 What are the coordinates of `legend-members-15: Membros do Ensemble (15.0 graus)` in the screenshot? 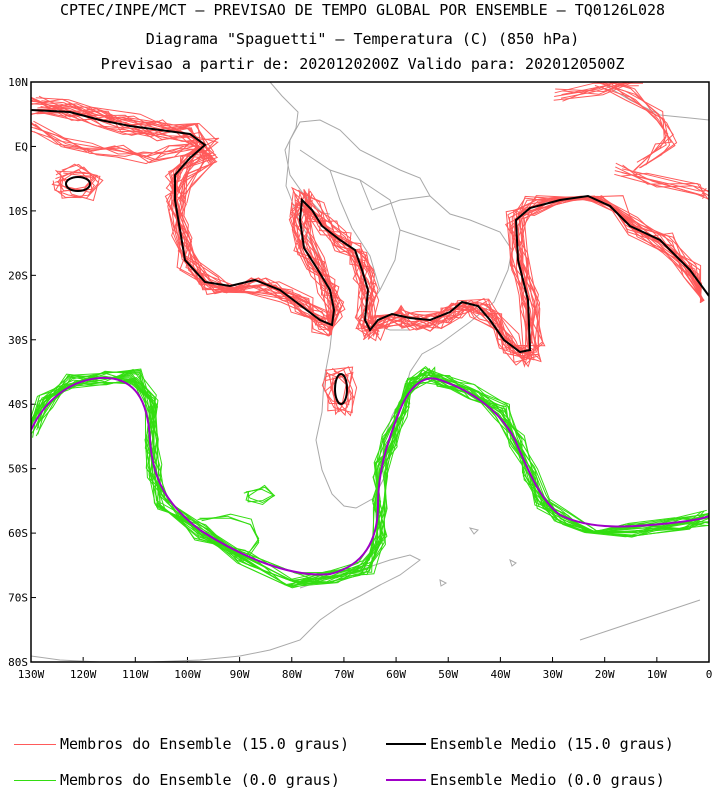 It's located at (181, 744).